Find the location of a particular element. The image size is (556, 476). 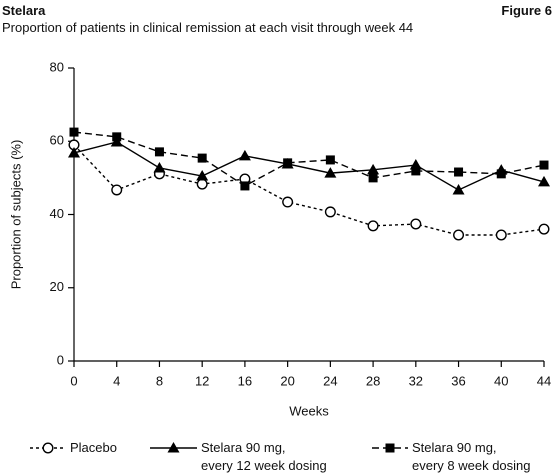

y-tick-label: 40 is located at coordinates (57, 213).